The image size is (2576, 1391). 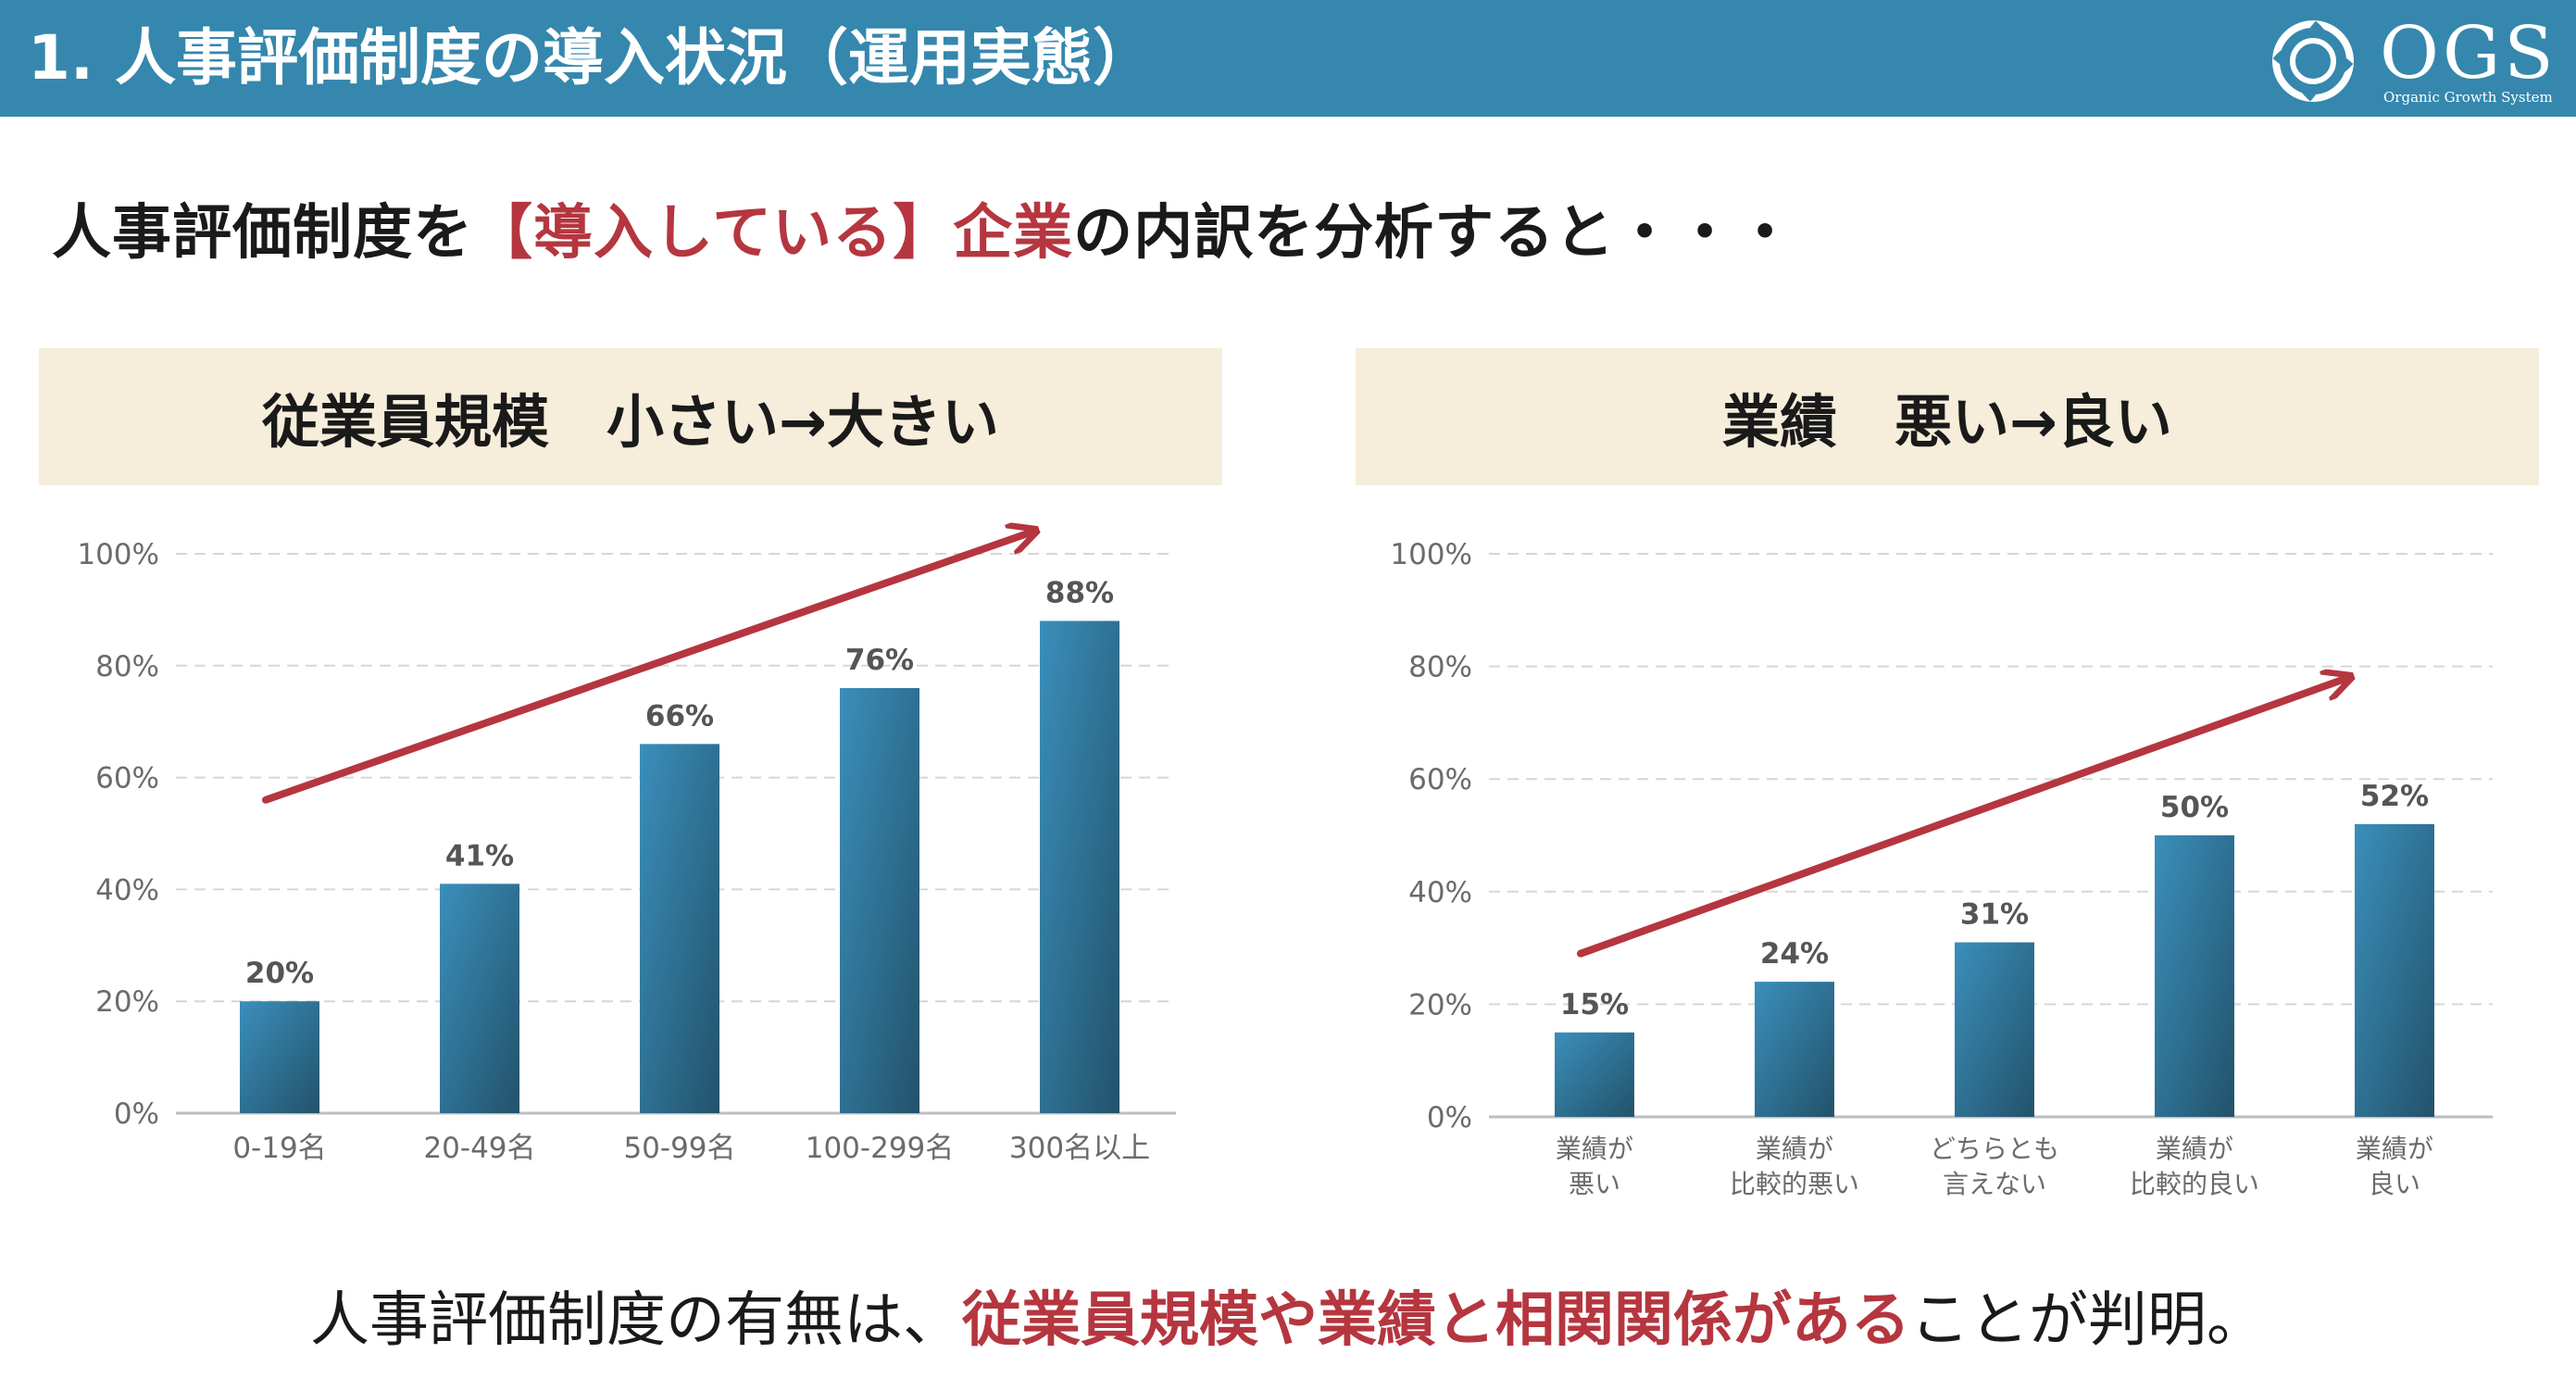 I want to click on x-tick-label: 0-19名, so click(x=279, y=1148).